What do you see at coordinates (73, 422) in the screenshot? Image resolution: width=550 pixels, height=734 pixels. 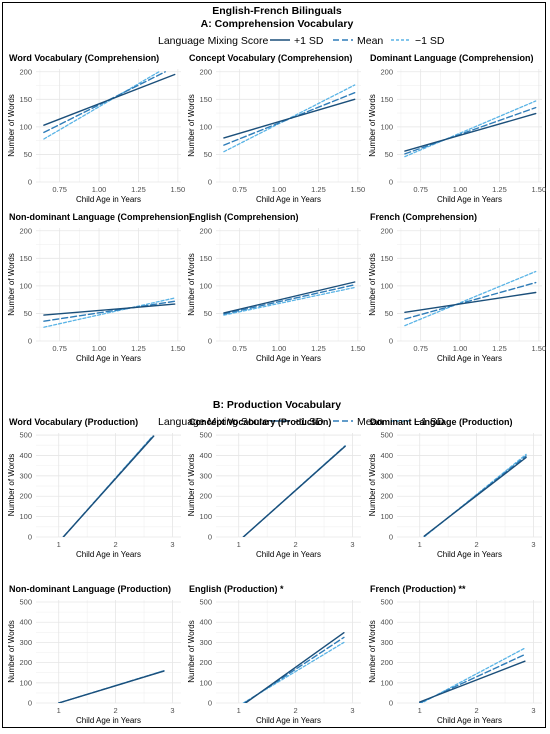 I see `panel-title: Word Vocabulary (Production)` at bounding box center [73, 422].